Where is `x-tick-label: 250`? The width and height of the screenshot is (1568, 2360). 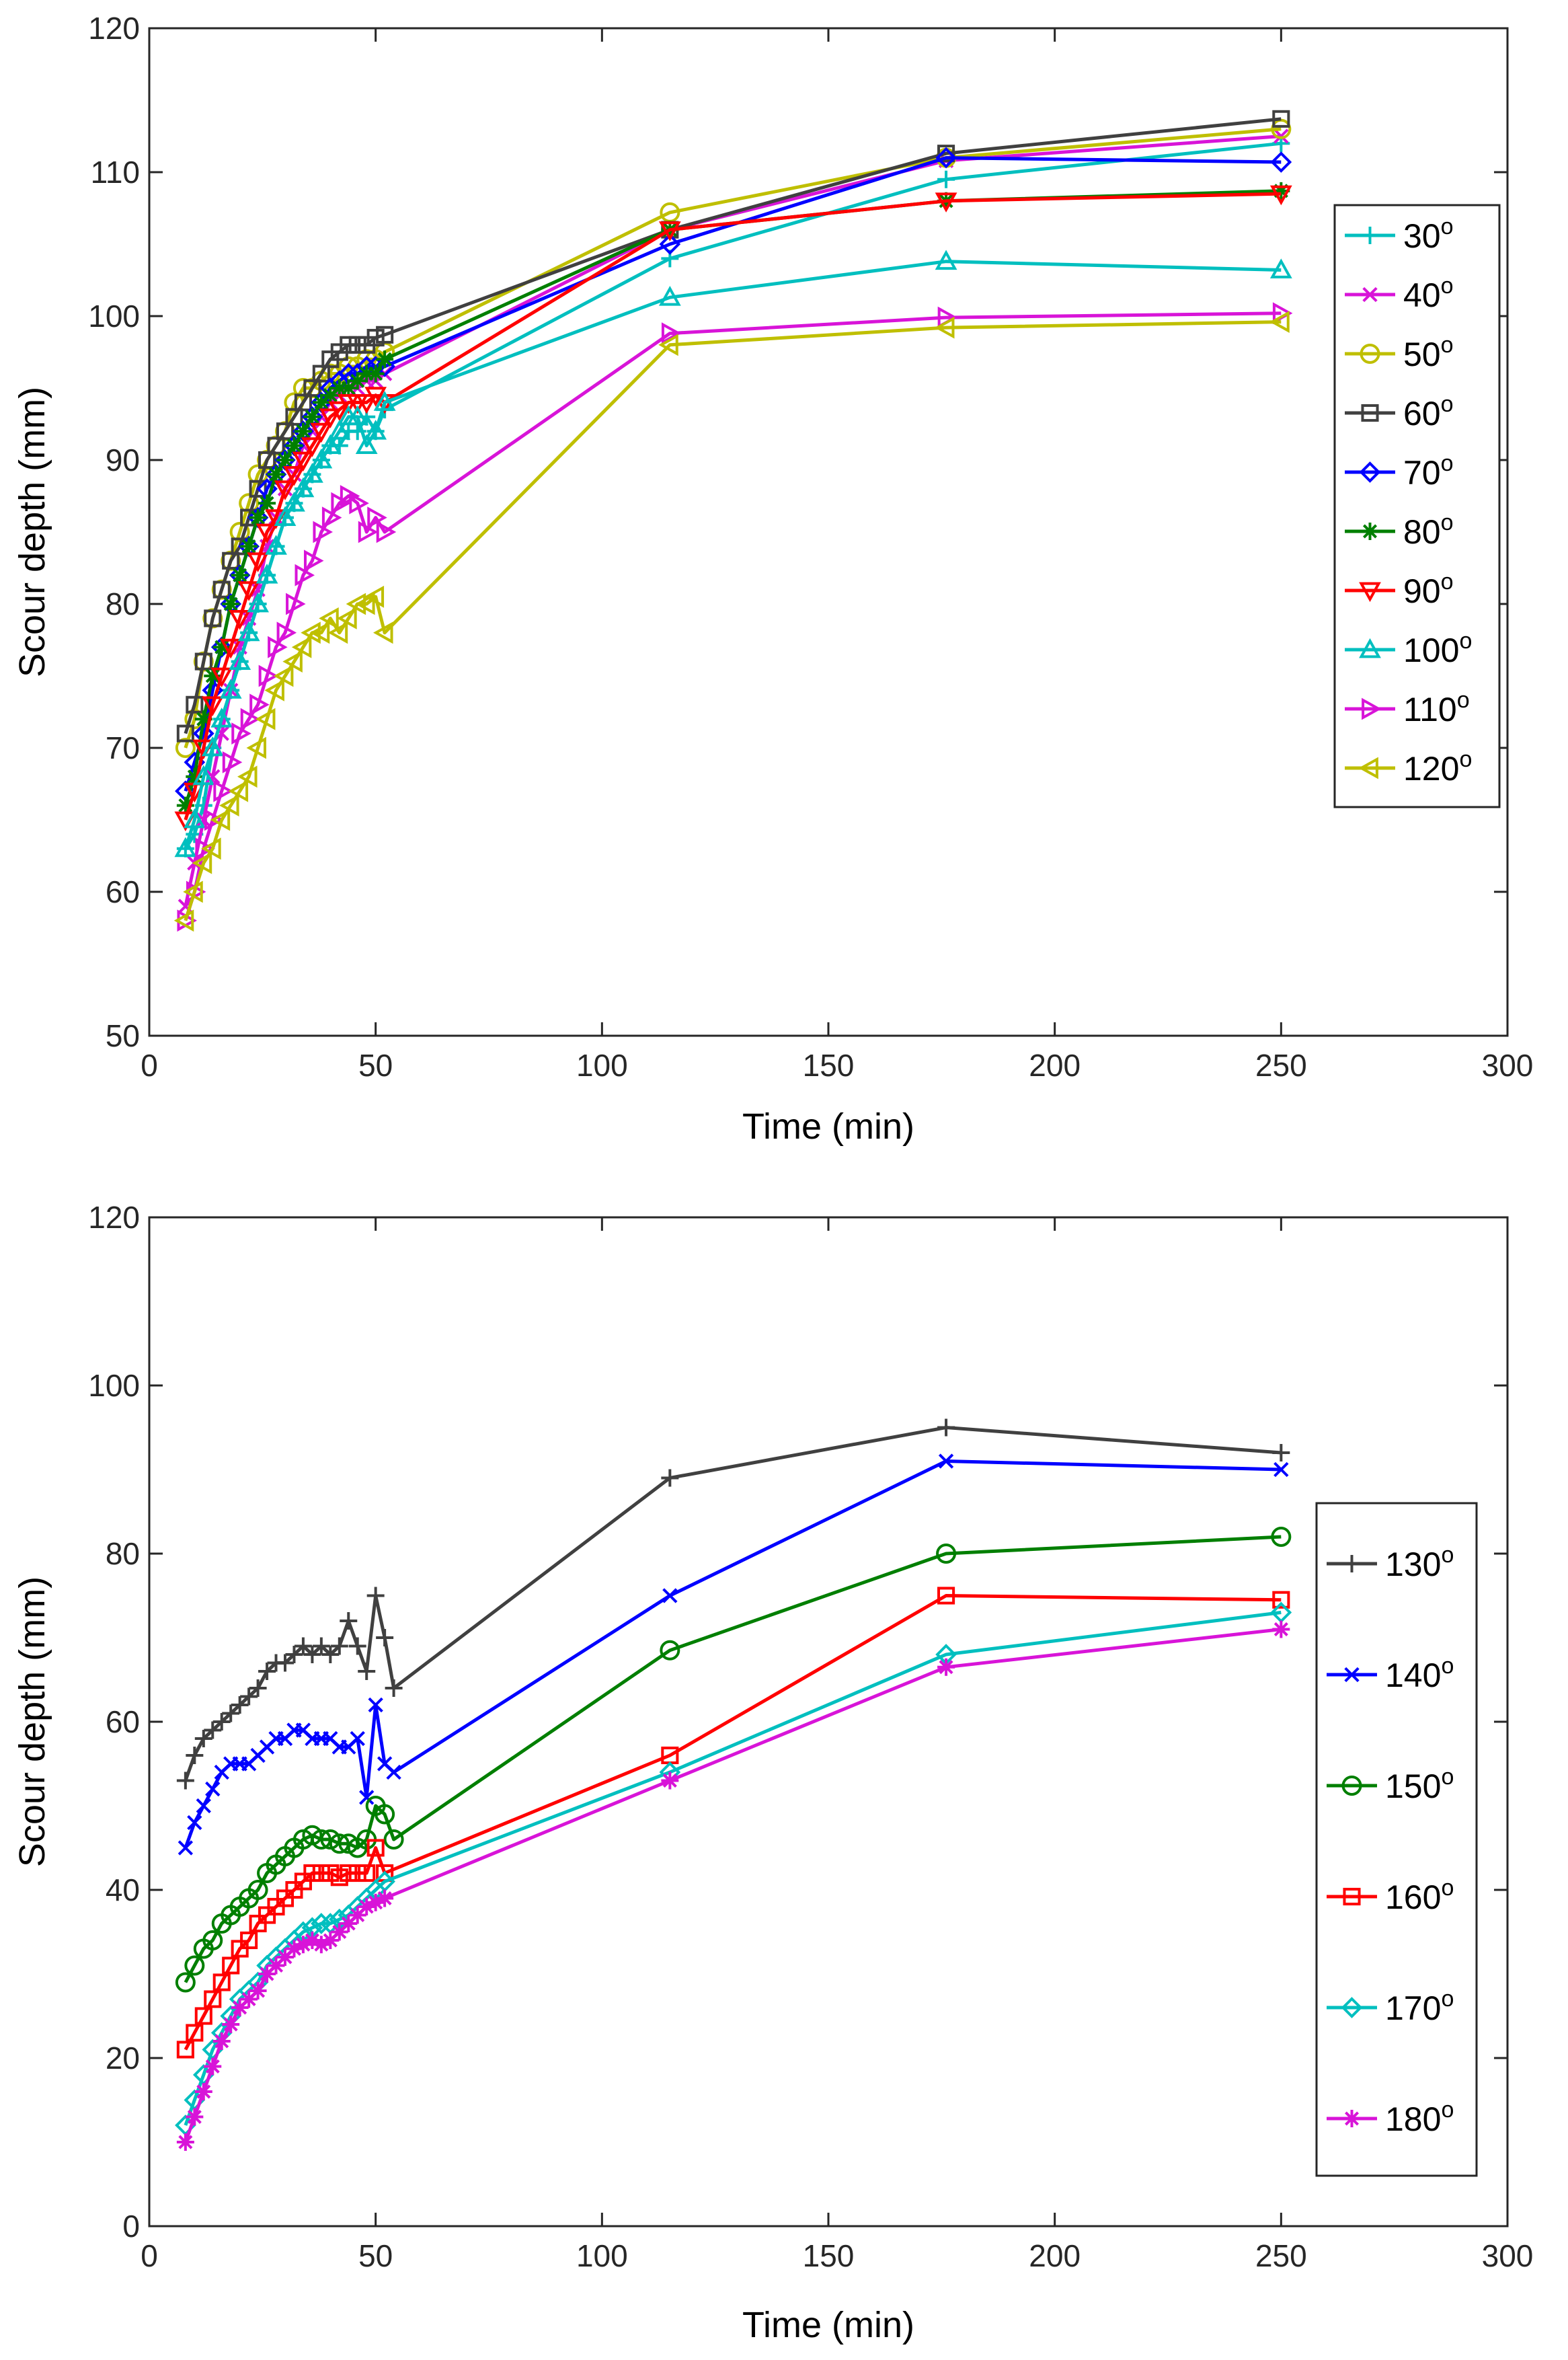 x-tick-label: 250 is located at coordinates (1281, 2255).